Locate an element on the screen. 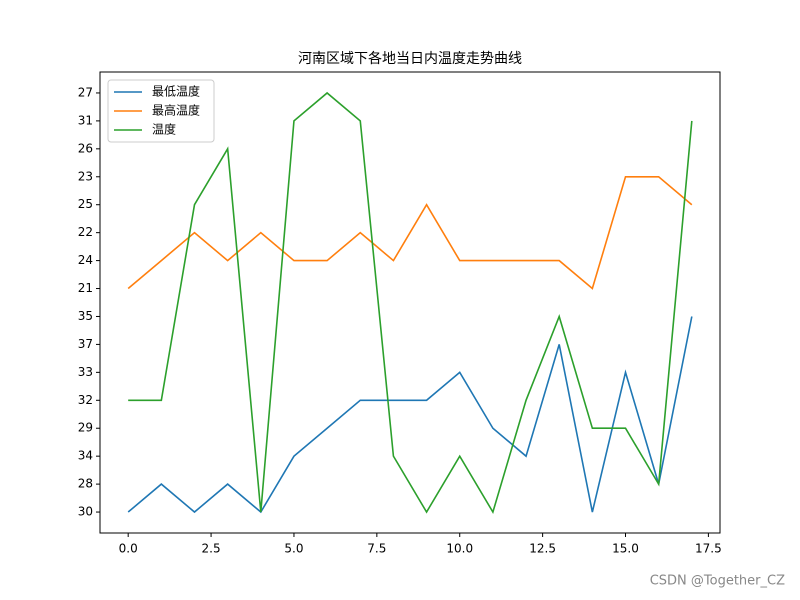 The height and width of the screenshot is (600, 800). y-tick-label: 30 is located at coordinates (85, 512).